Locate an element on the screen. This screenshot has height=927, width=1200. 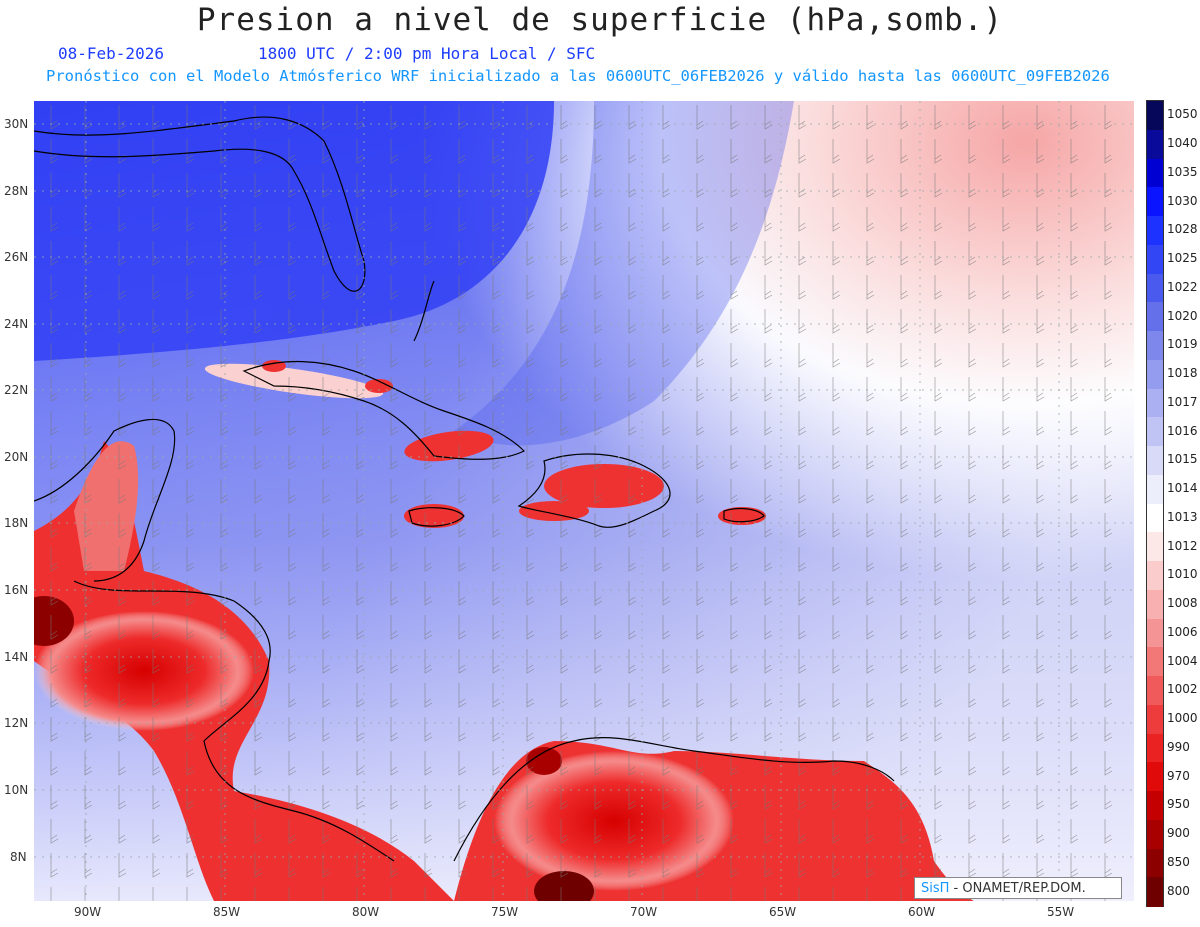
colorbar-level-label: 1028 is located at coordinates (1182, 229).